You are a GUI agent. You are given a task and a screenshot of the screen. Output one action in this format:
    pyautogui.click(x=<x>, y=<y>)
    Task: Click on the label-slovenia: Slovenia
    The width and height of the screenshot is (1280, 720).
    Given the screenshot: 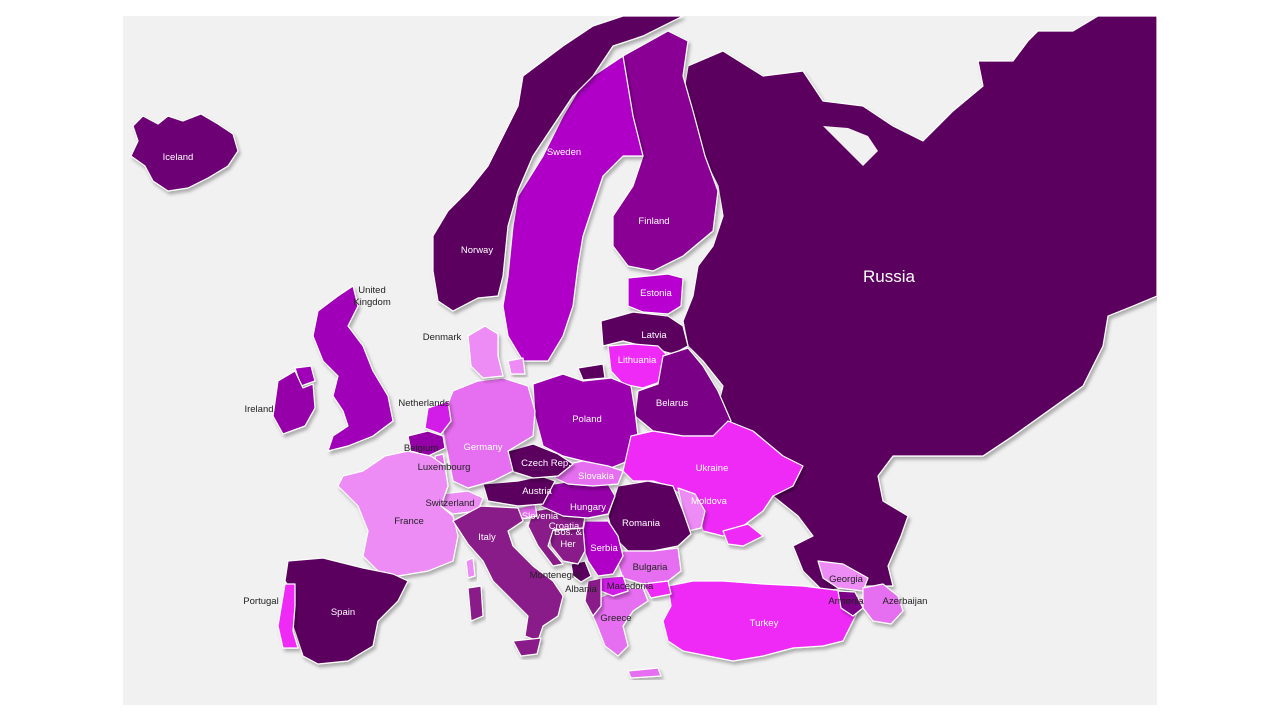 What is the action you would take?
    pyautogui.click(x=540, y=516)
    